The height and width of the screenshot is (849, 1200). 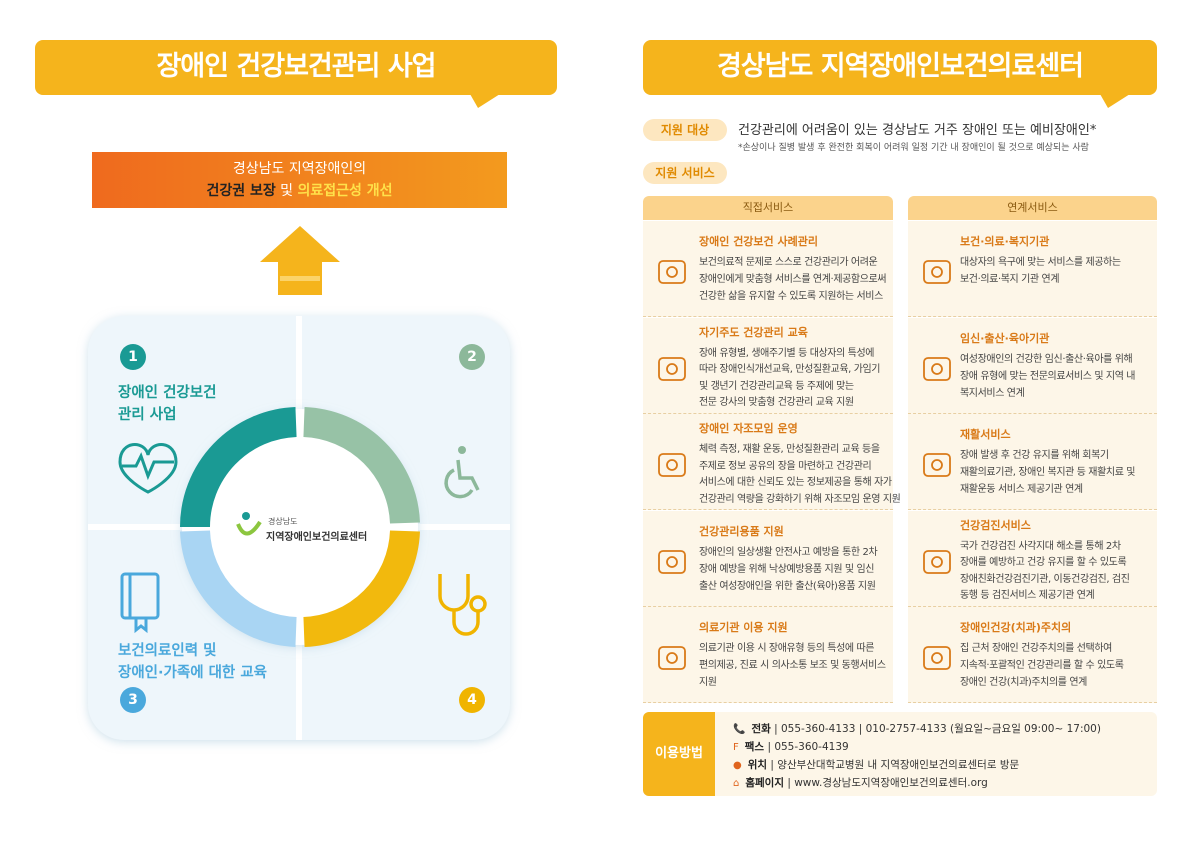 I want to click on service-line: 및 갱년기 건강관리교육 등 주제에 맞는, so click(x=776, y=386).